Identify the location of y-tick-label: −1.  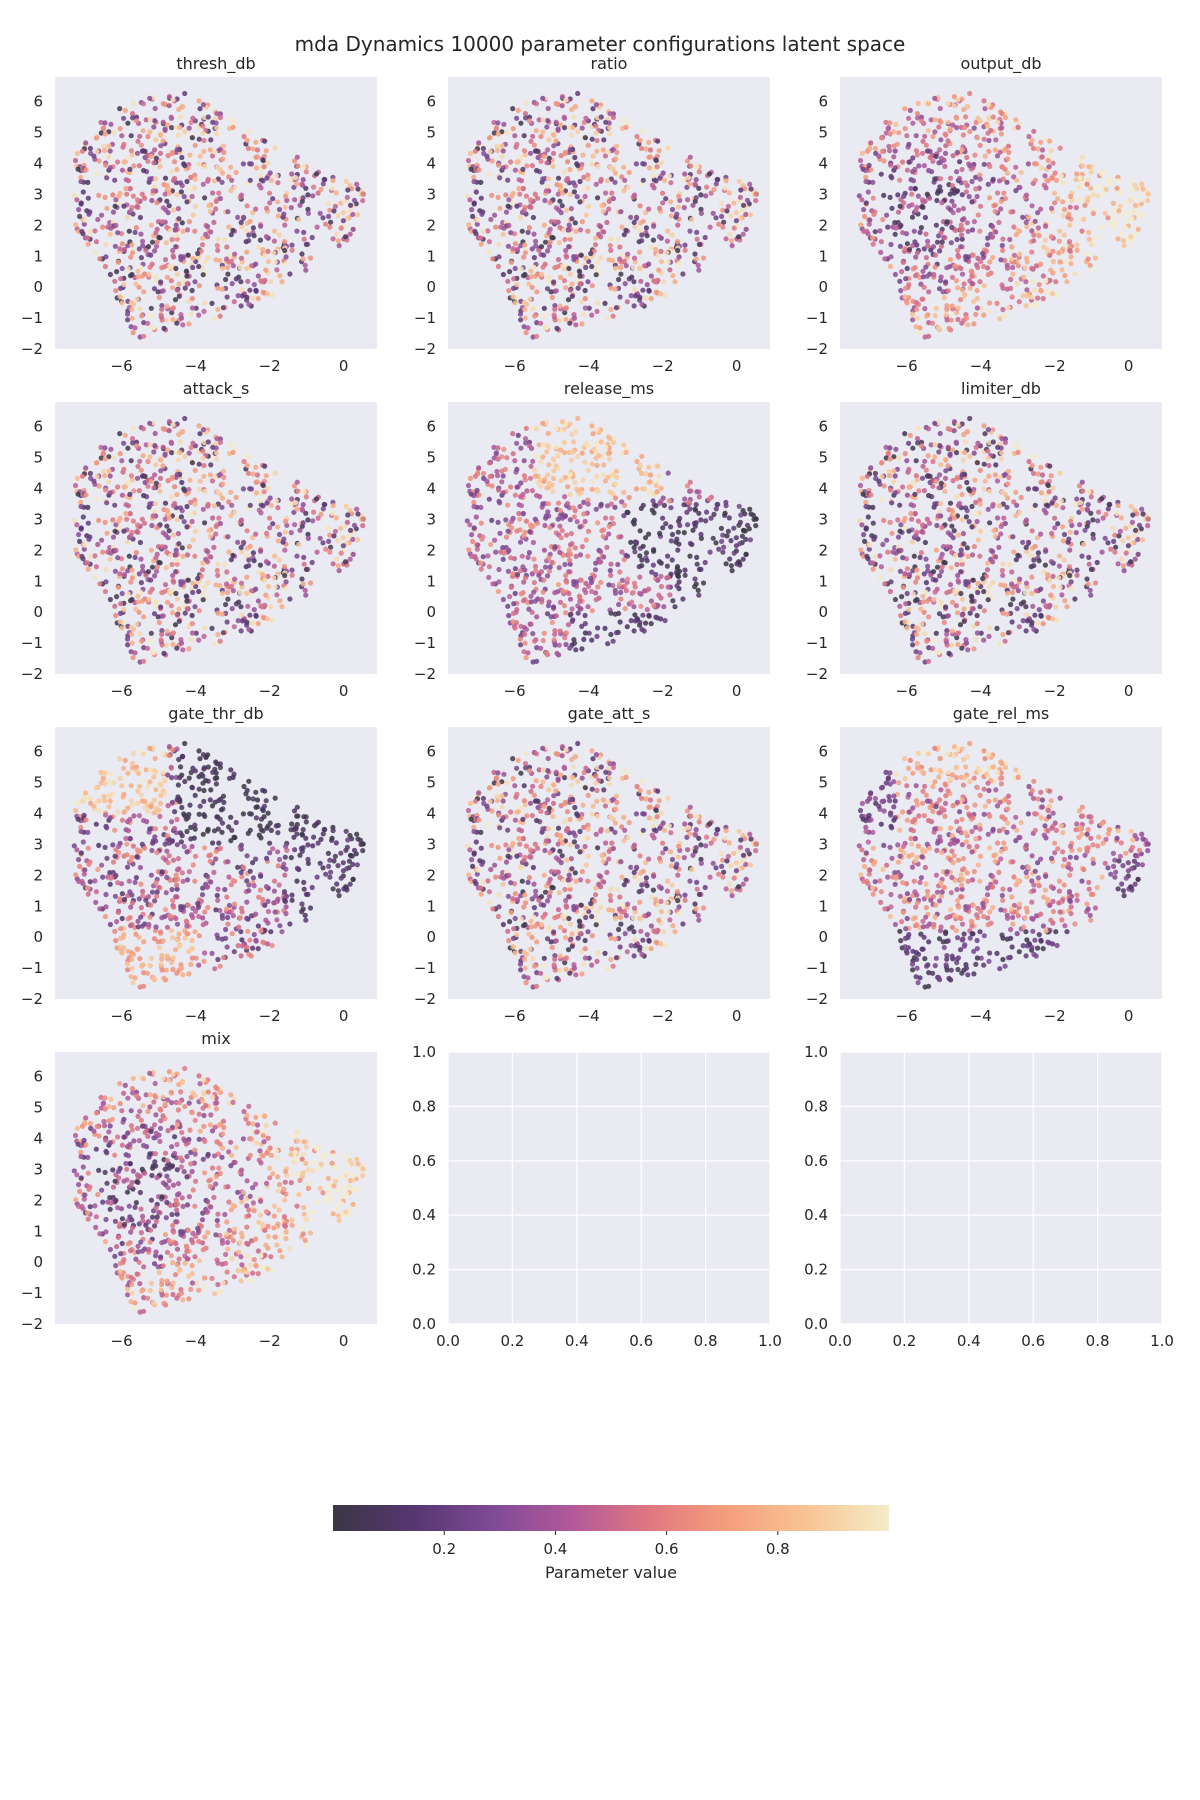
(32, 643).